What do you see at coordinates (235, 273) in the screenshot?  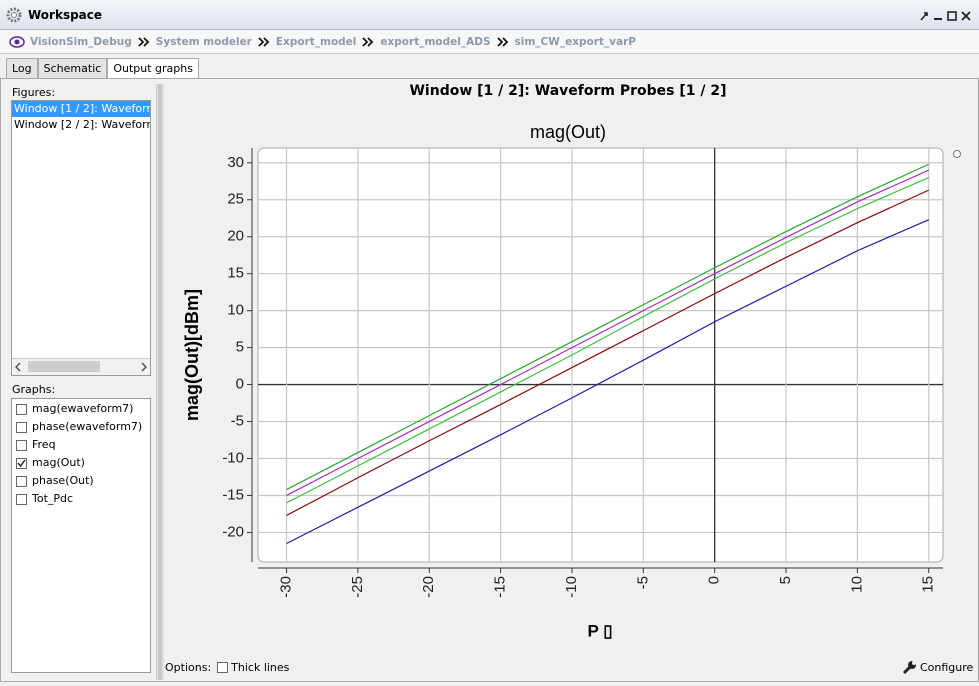 I see `y-tick-label: 15` at bounding box center [235, 273].